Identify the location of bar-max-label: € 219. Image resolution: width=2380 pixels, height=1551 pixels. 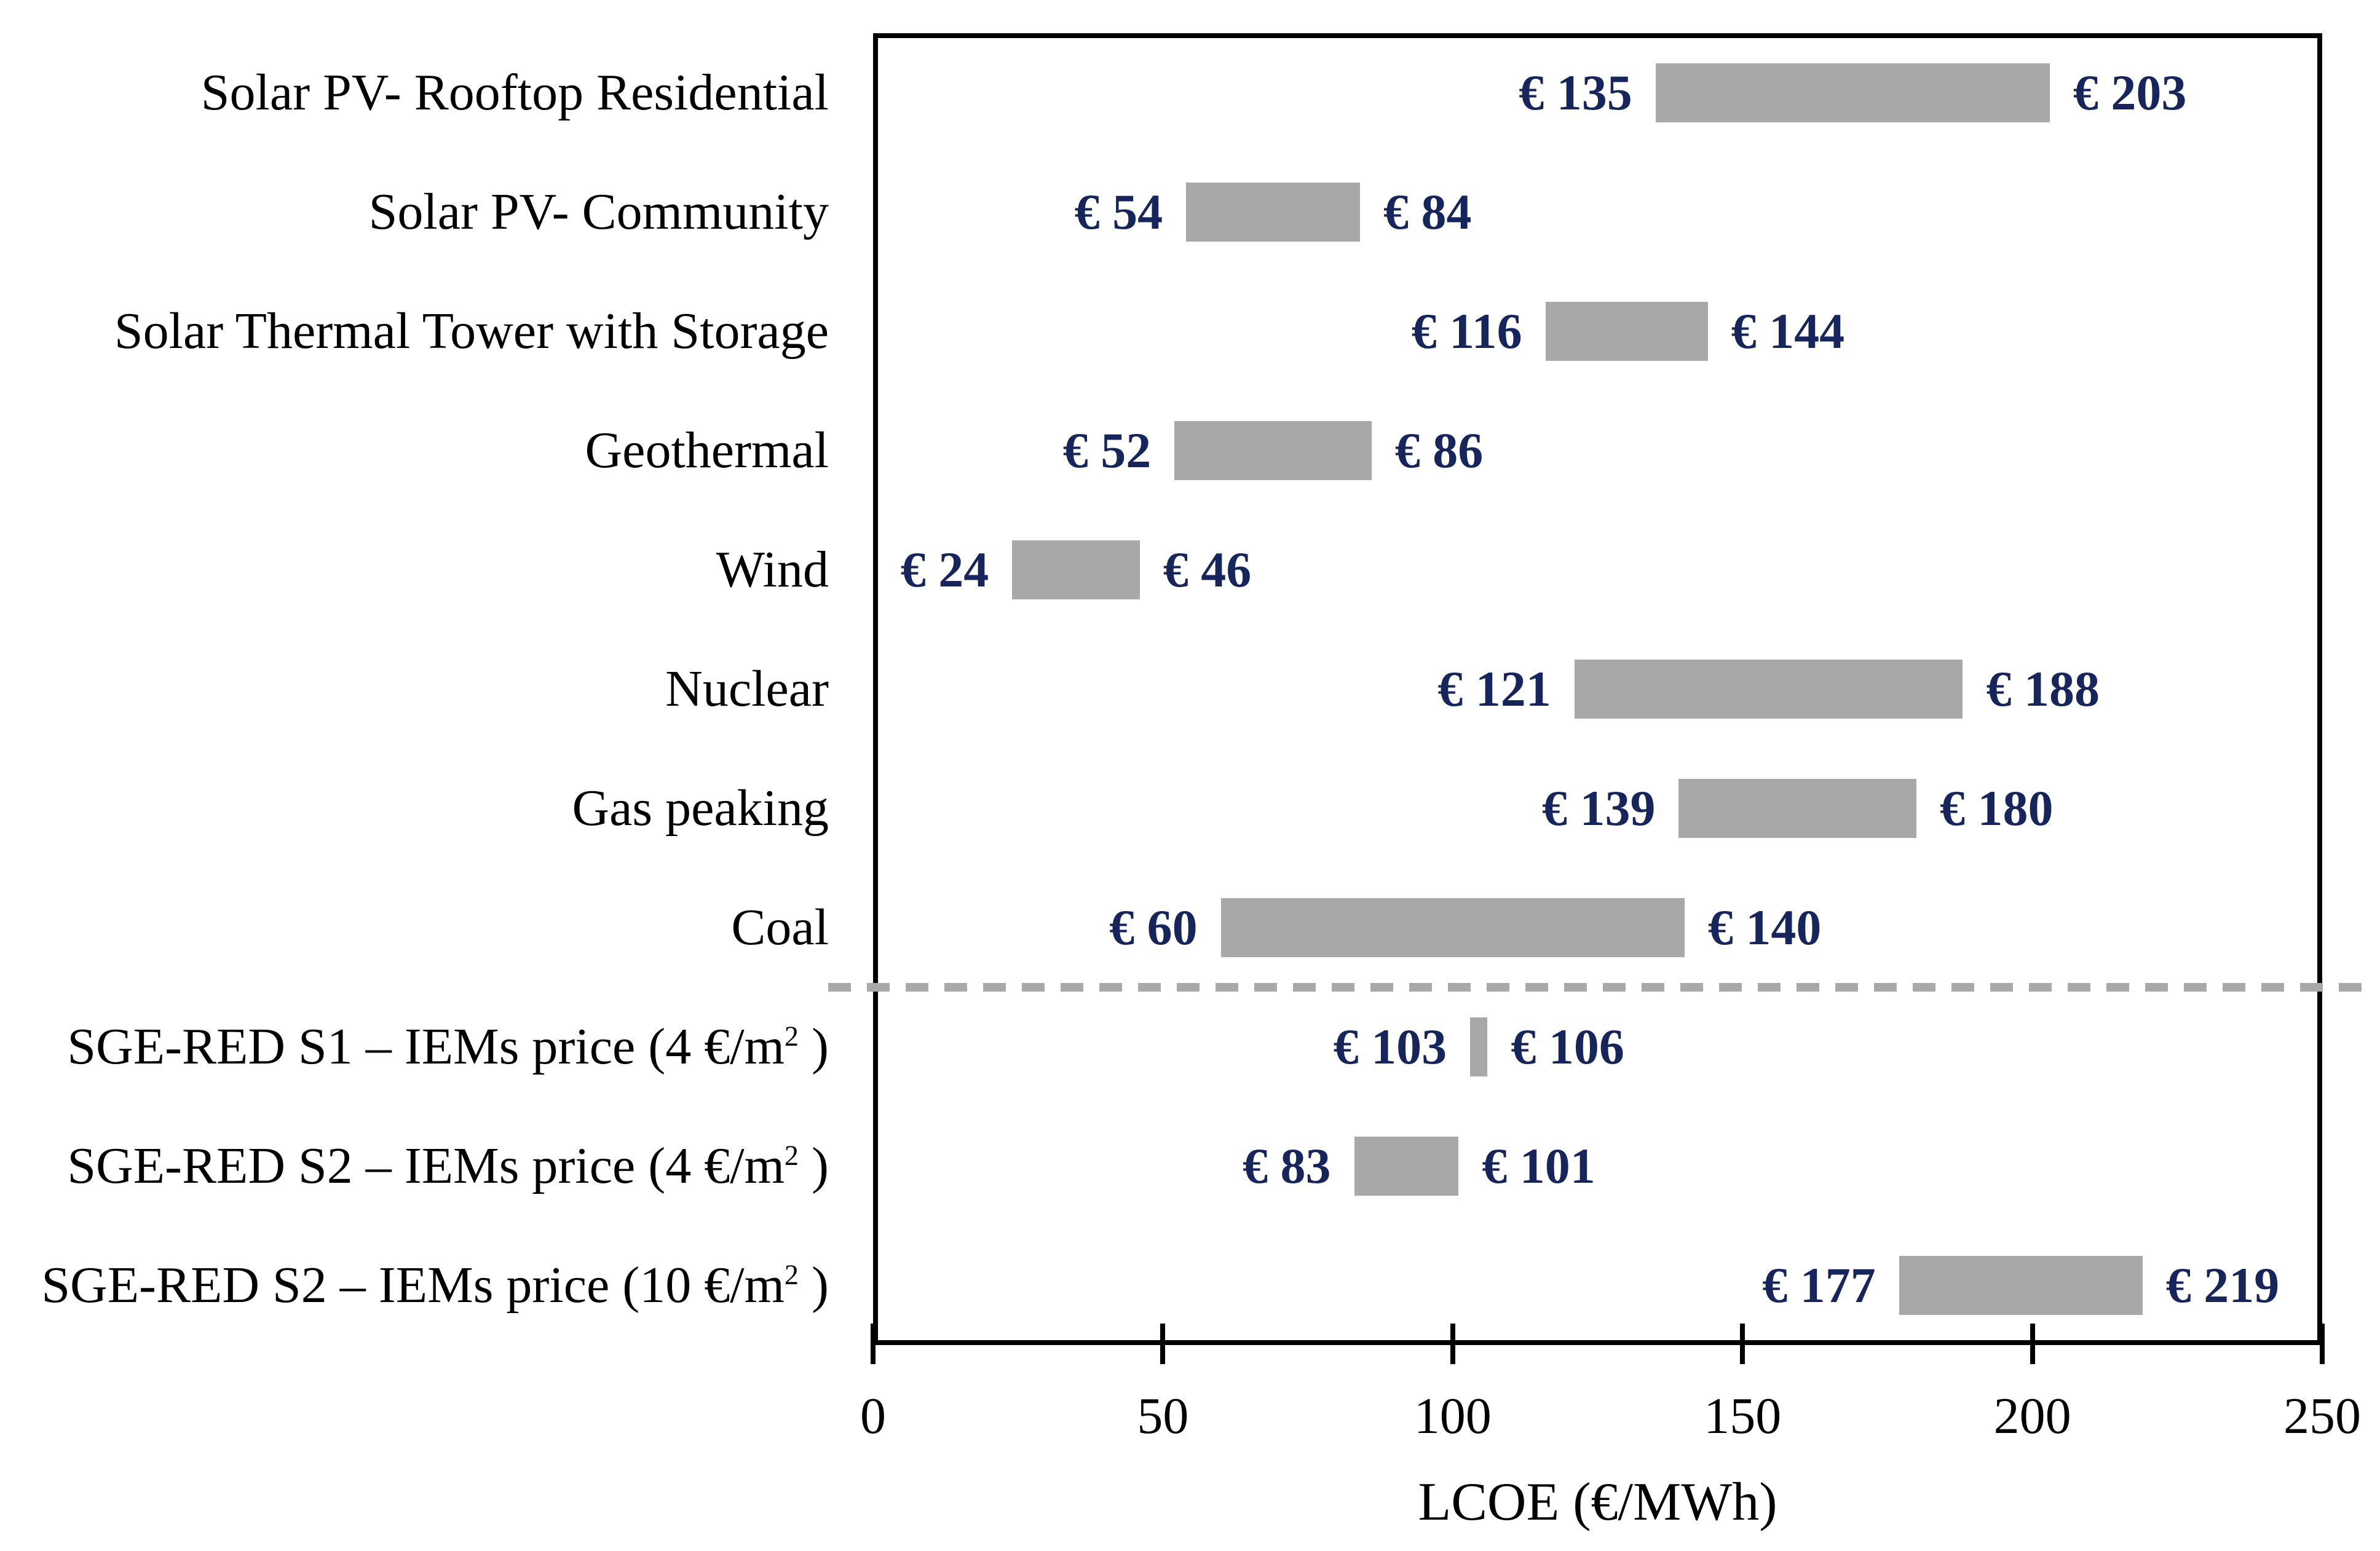
(2222, 1285).